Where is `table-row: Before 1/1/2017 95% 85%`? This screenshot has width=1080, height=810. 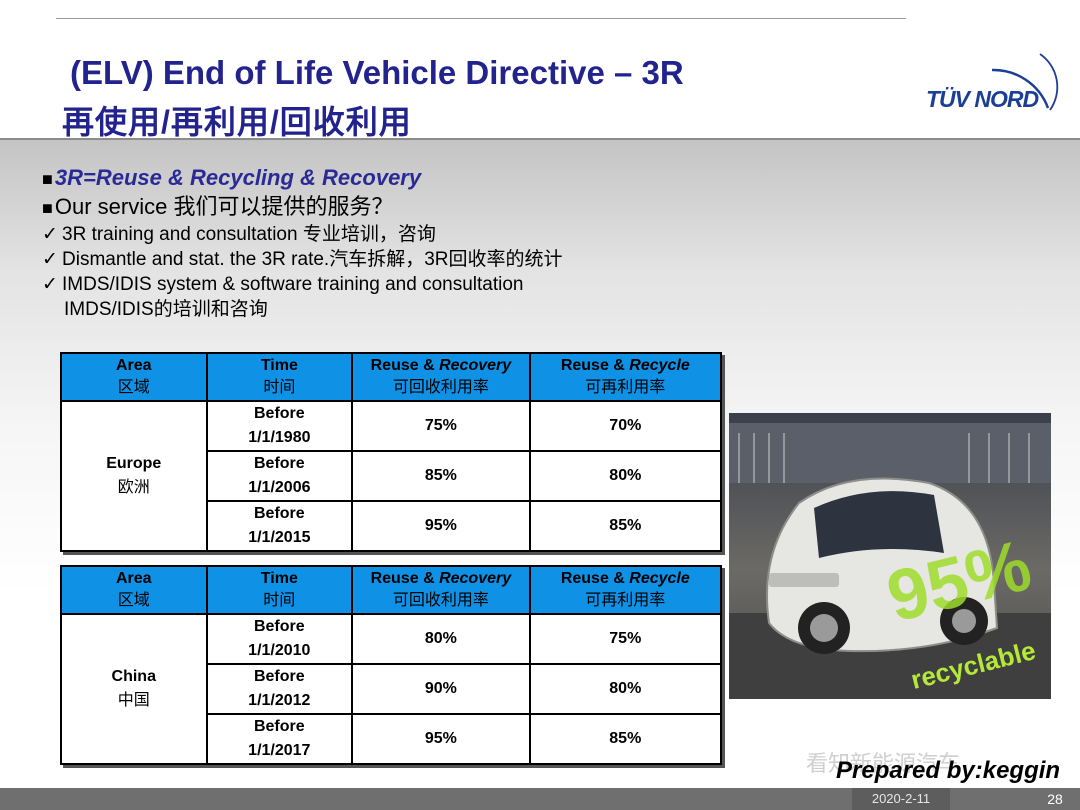
table-row: Before 1/1/2017 95% 85% is located at coordinates (392, 739).